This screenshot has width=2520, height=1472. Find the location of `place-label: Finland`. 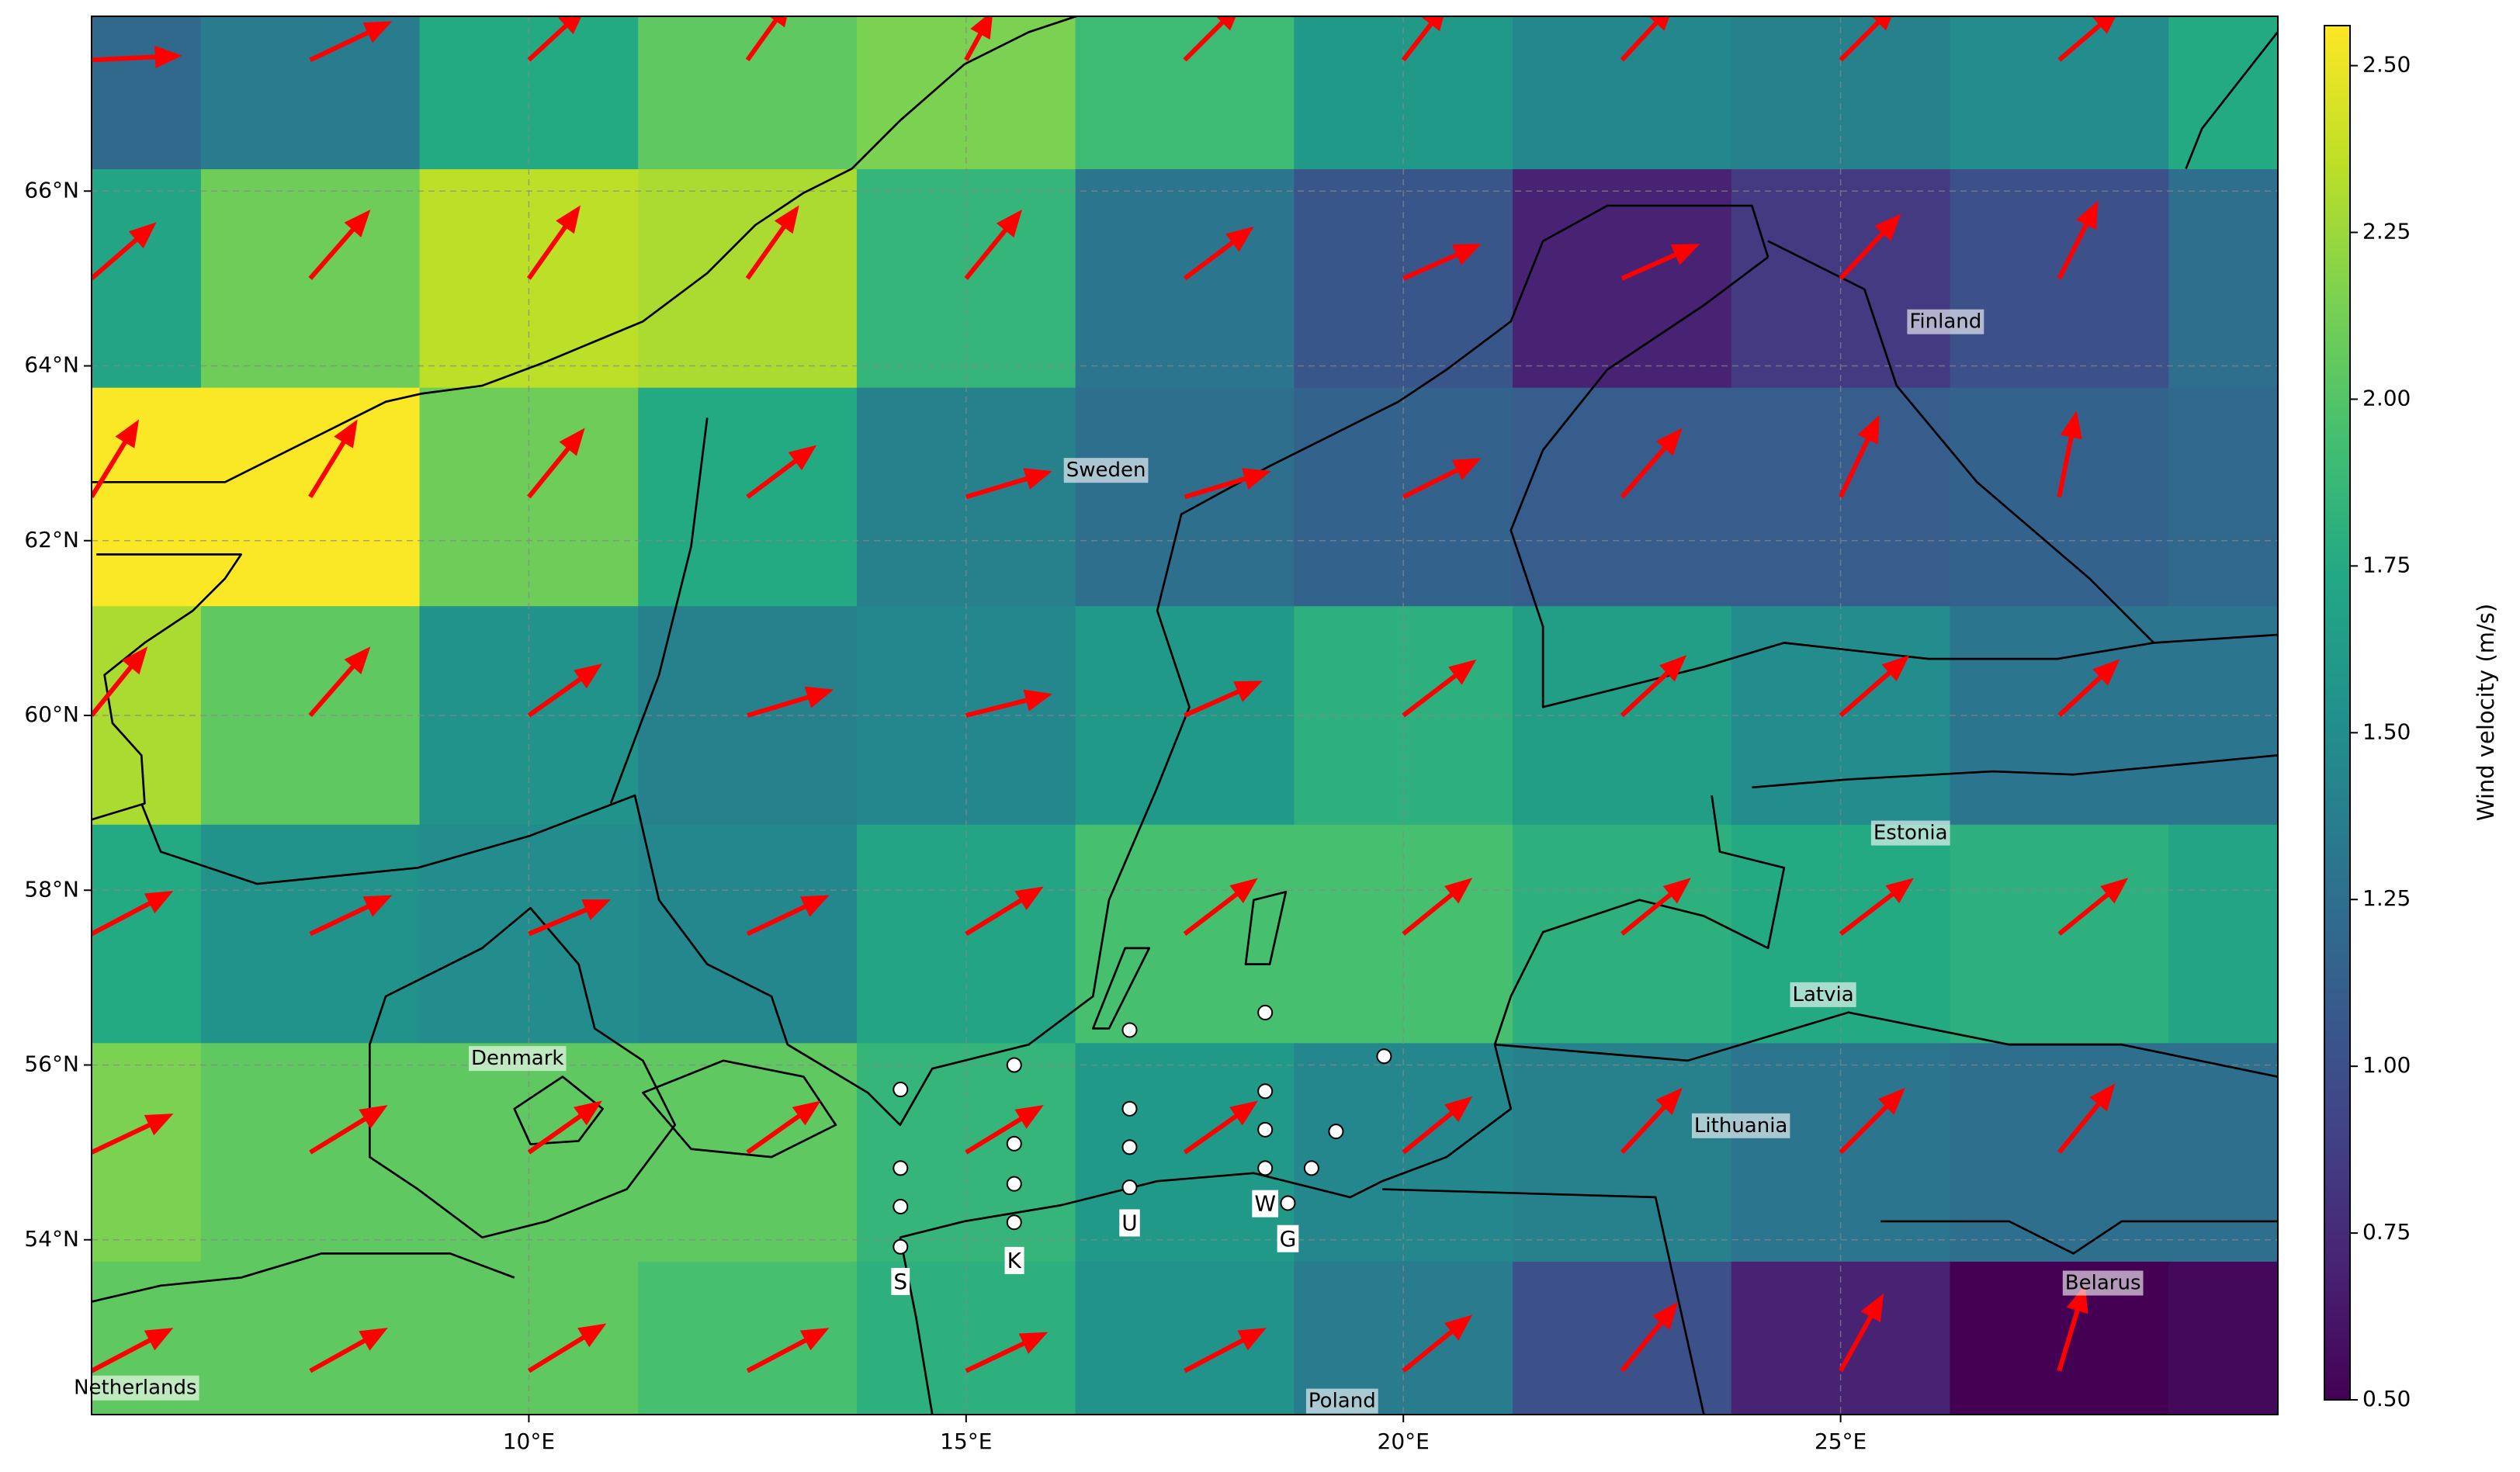

place-label: Finland is located at coordinates (1945, 322).